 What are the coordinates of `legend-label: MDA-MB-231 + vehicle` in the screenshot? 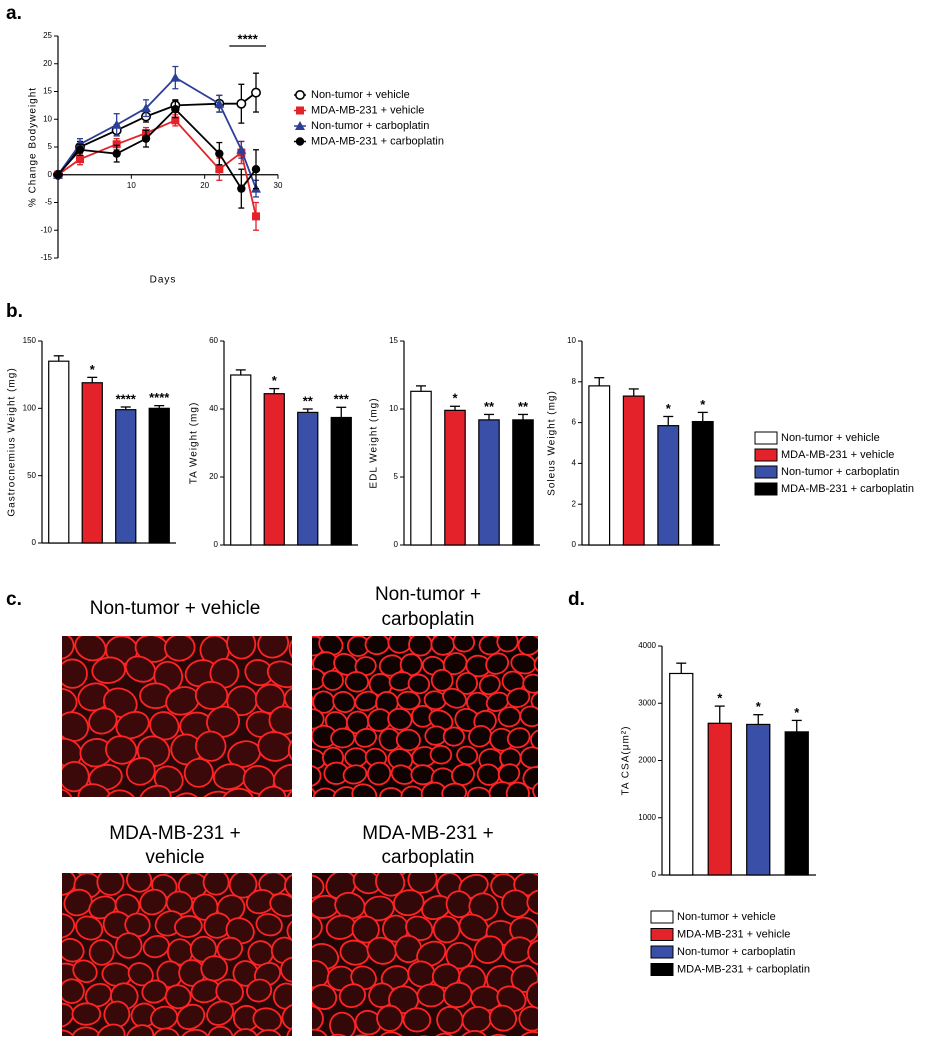 It's located at (367, 110).